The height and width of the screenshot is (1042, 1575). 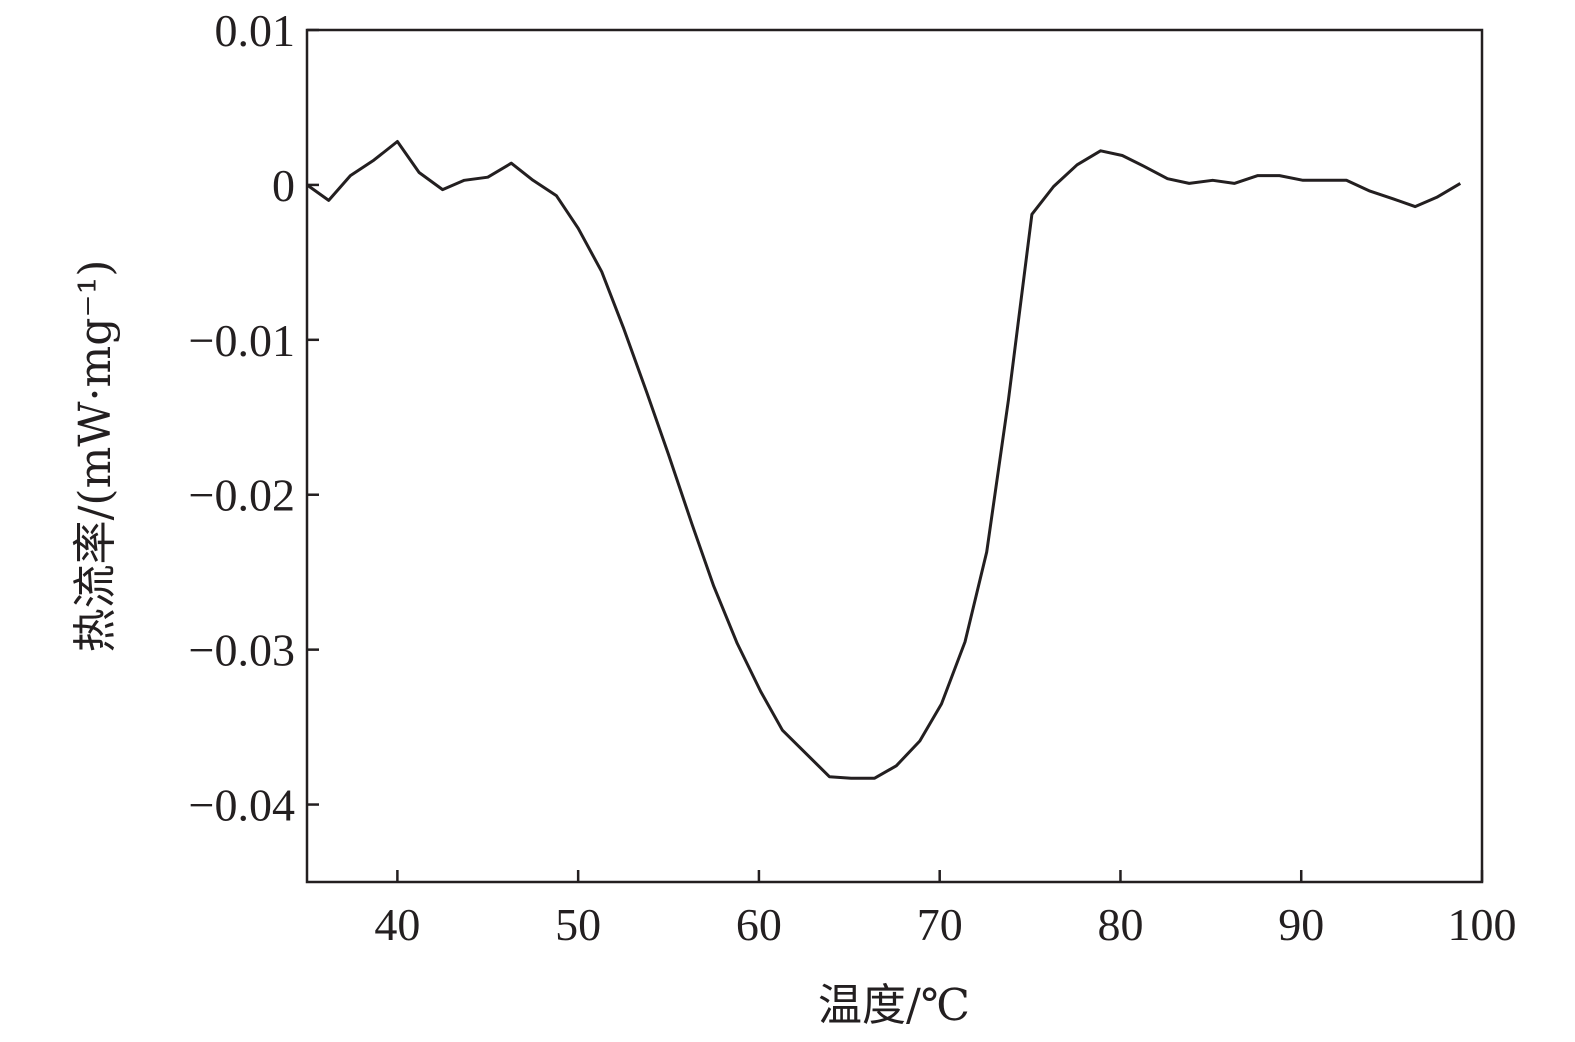 I want to click on y-tick-label: −0.03, so click(x=242, y=650).